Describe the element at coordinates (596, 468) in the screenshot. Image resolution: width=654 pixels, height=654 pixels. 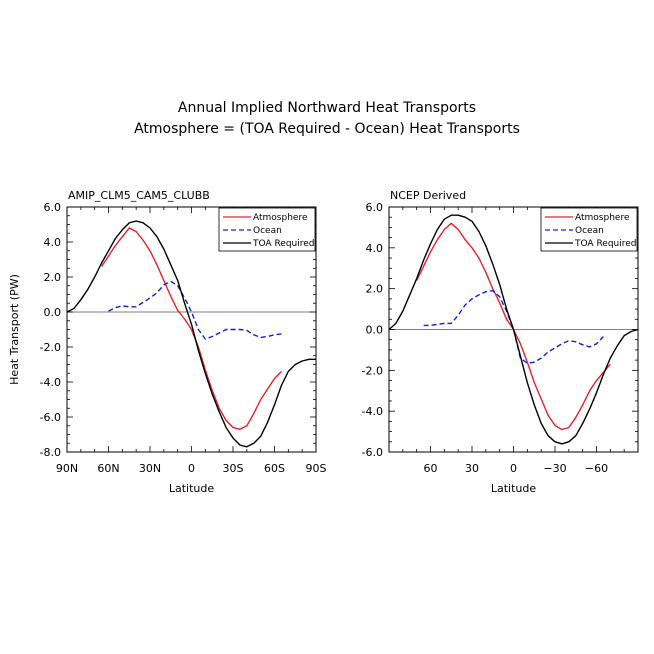
I see `x-tick-label: −60` at that location.